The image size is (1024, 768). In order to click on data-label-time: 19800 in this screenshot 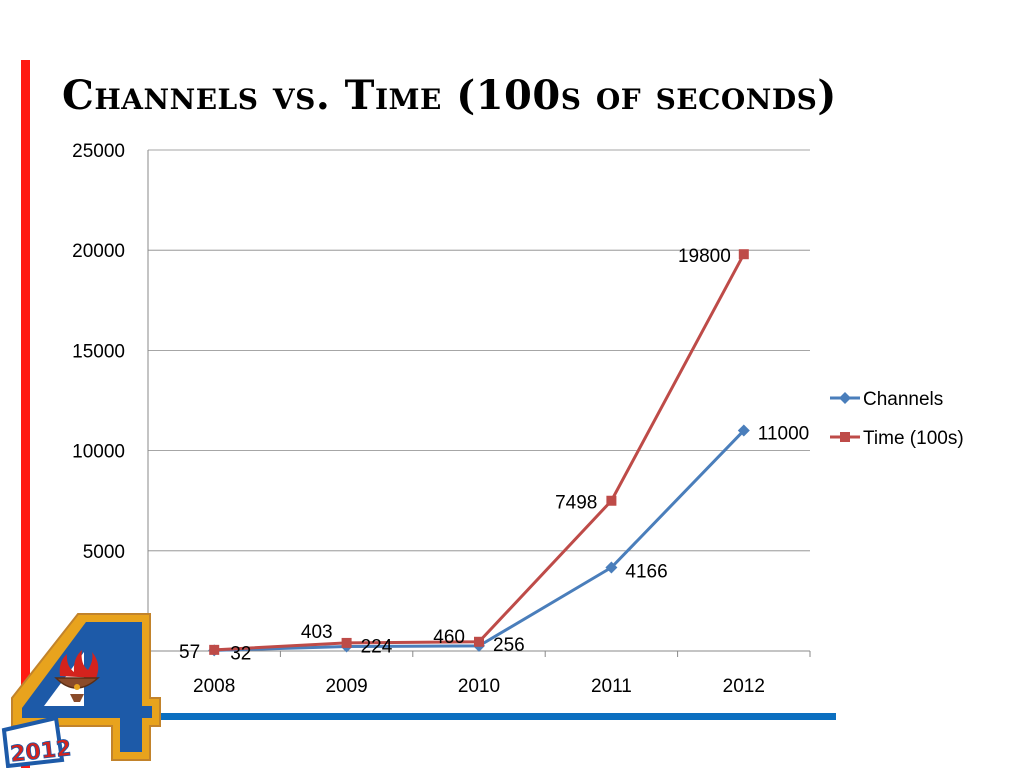, I will do `click(704, 256)`.